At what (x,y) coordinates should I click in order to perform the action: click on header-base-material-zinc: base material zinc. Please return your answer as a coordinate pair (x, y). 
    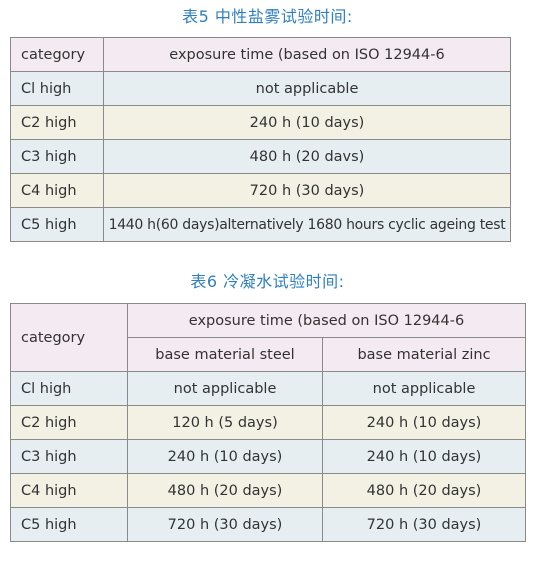
    Looking at the image, I should click on (424, 354).